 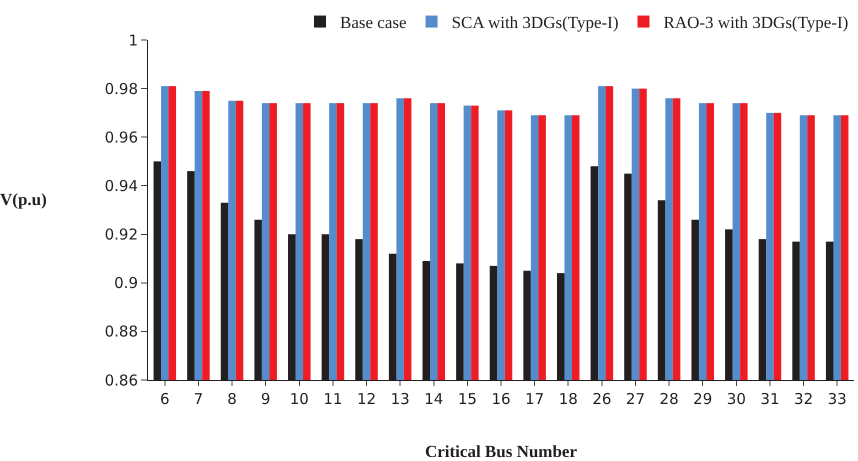 I want to click on x-tick-label: 12, so click(x=366, y=399).